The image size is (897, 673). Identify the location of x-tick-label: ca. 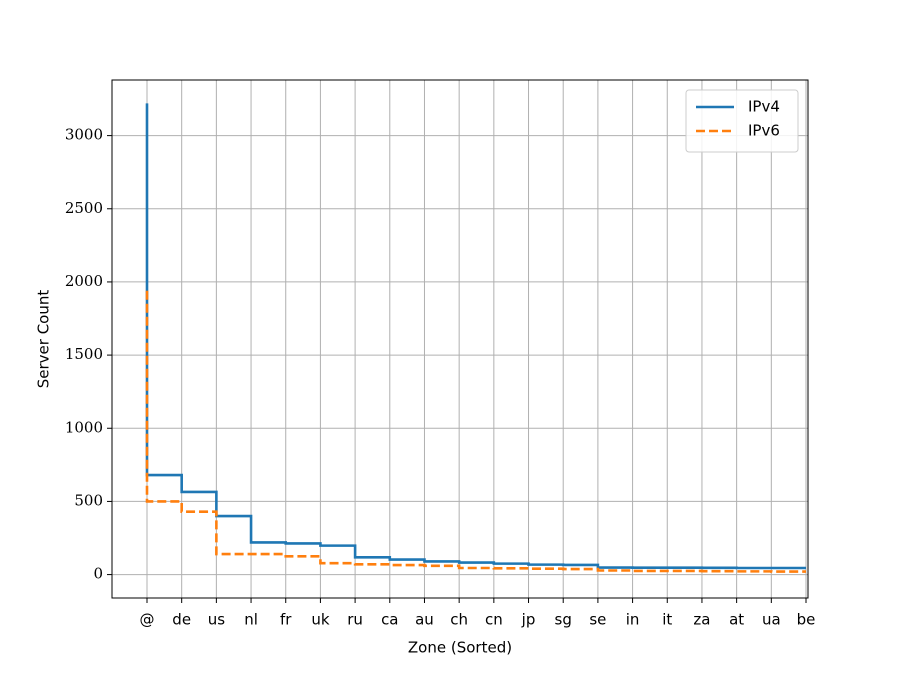
(389, 620).